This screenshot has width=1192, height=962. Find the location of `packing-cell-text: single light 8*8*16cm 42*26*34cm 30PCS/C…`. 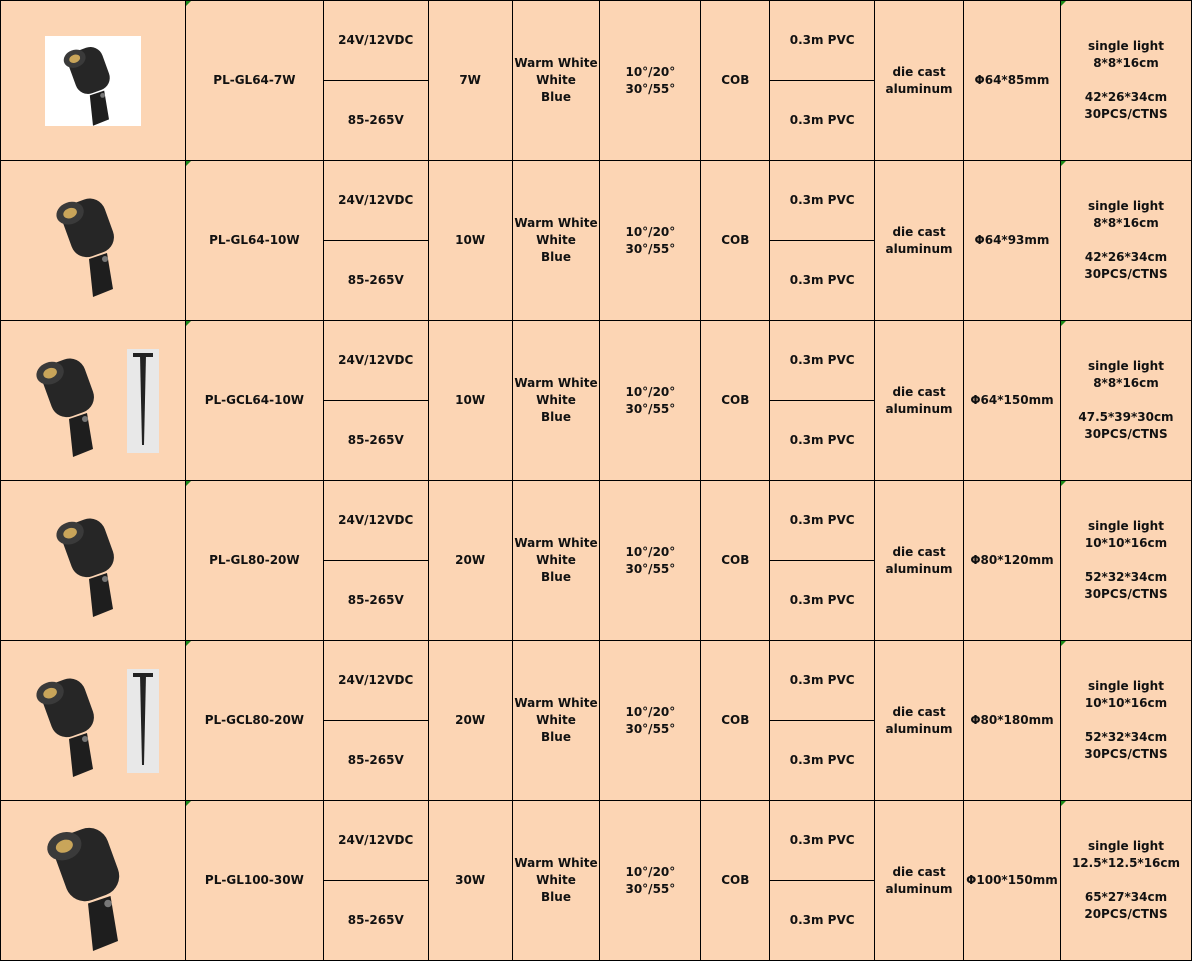

packing-cell-text: single light 8*8*16cm 42*26*34cm 30PCS/C… is located at coordinates (1126, 240).